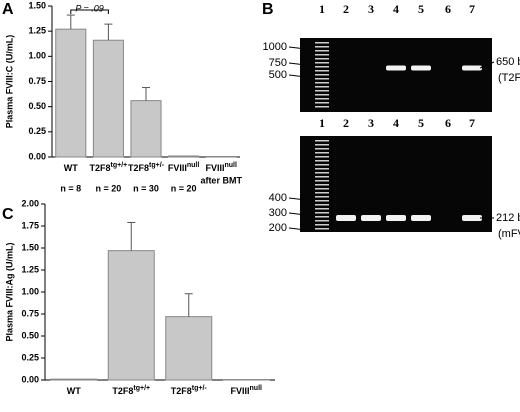 This screenshot has width=520, height=412. What do you see at coordinates (89, 8) in the screenshot?
I see `annotation: P = .09` at bounding box center [89, 8].